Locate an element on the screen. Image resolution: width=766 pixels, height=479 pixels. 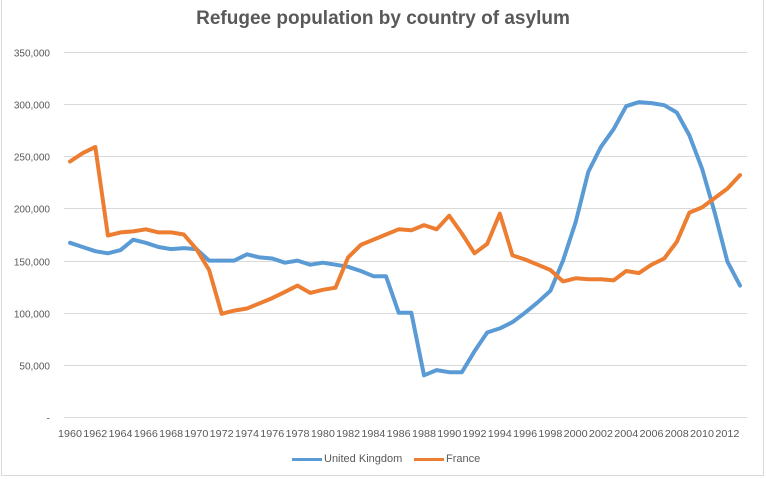
x-tick-label: 2004 is located at coordinates (626, 434).